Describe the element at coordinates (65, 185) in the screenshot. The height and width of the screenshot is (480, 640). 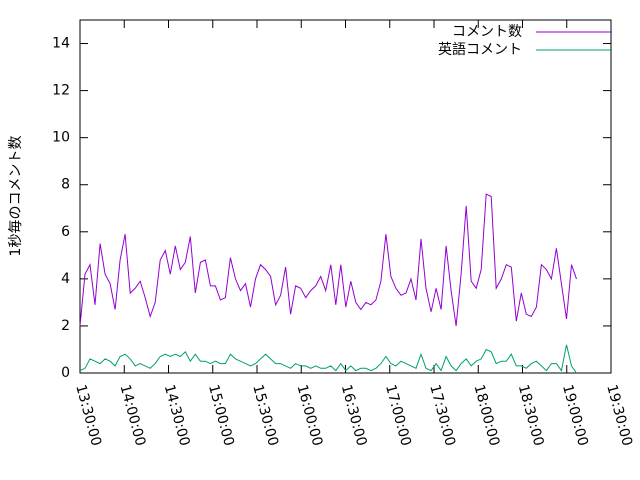
I see `y-tick-label: 8` at that location.